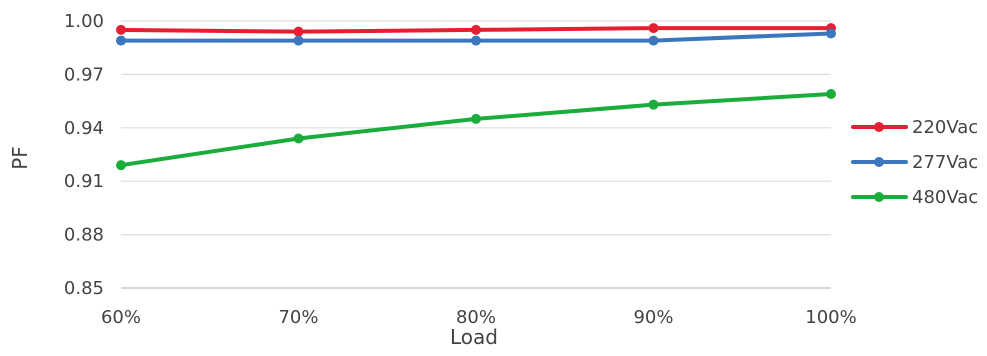 Image resolution: width=987 pixels, height=356 pixels. I want to click on x-ticks: 60% 70% 80% 90% 100%, so click(479, 317).